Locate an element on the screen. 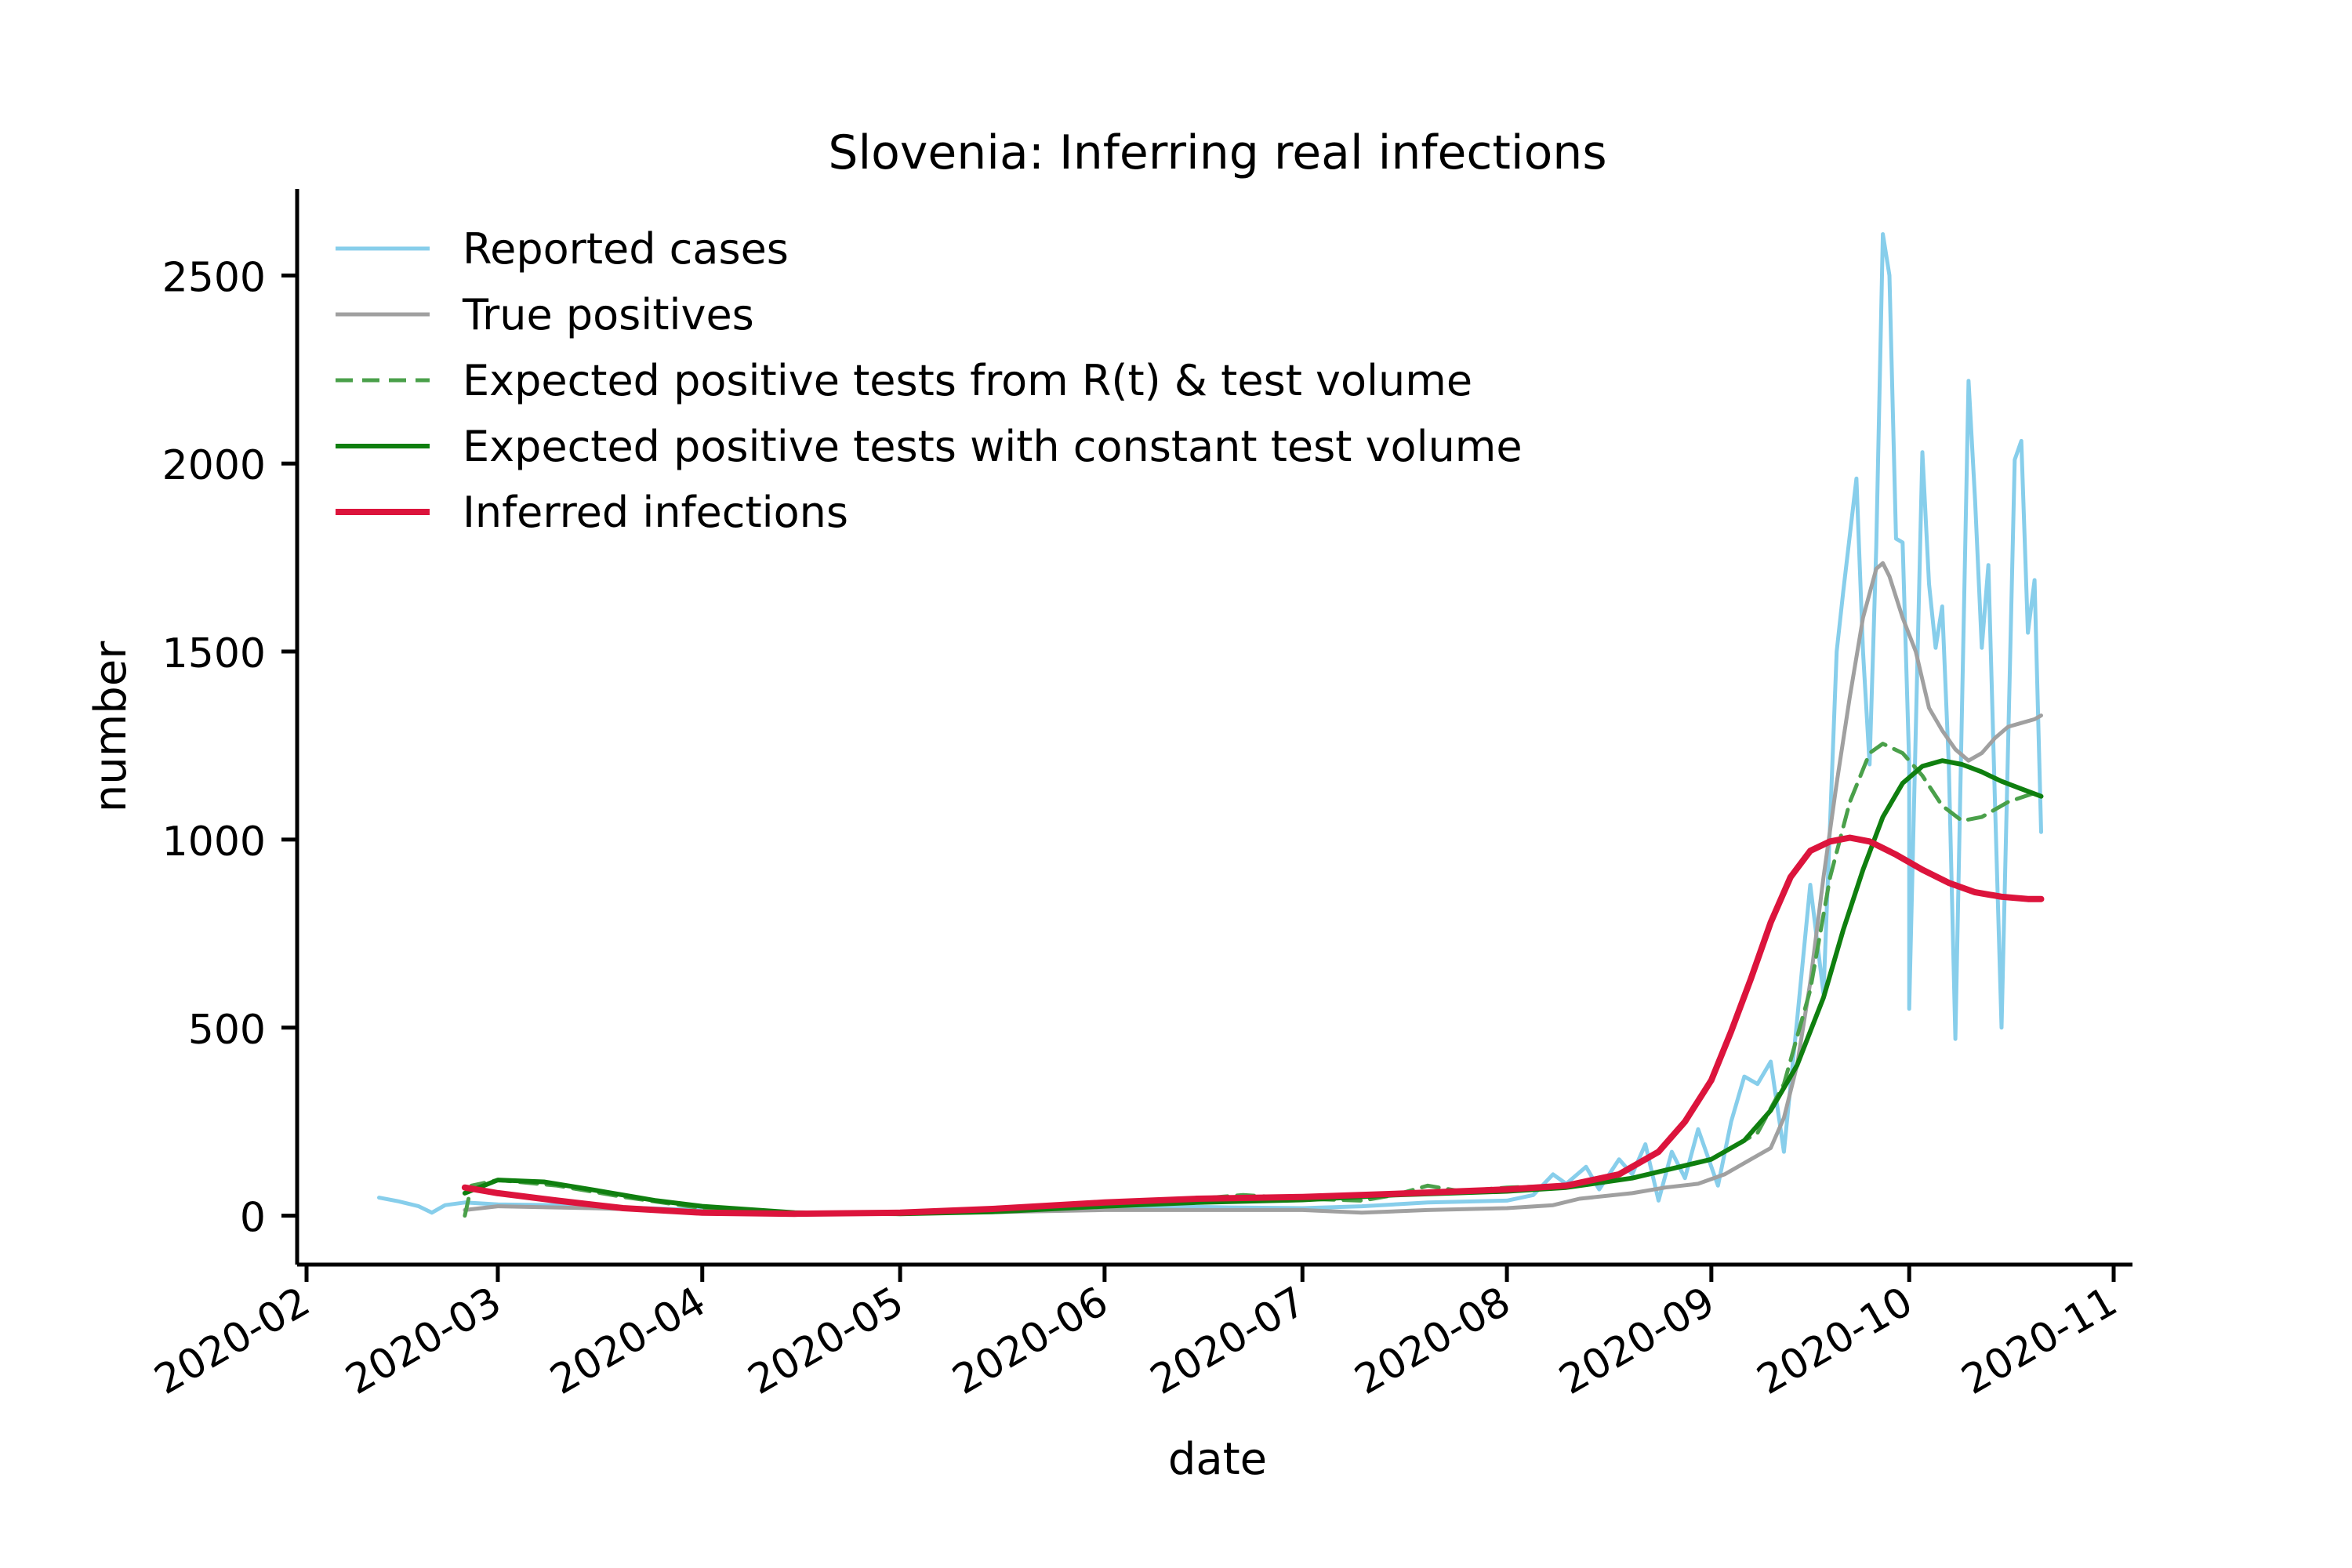 Image resolution: width=2352 pixels, height=1568 pixels. x-tick-label: 2020-11 is located at coordinates (2039, 1341).